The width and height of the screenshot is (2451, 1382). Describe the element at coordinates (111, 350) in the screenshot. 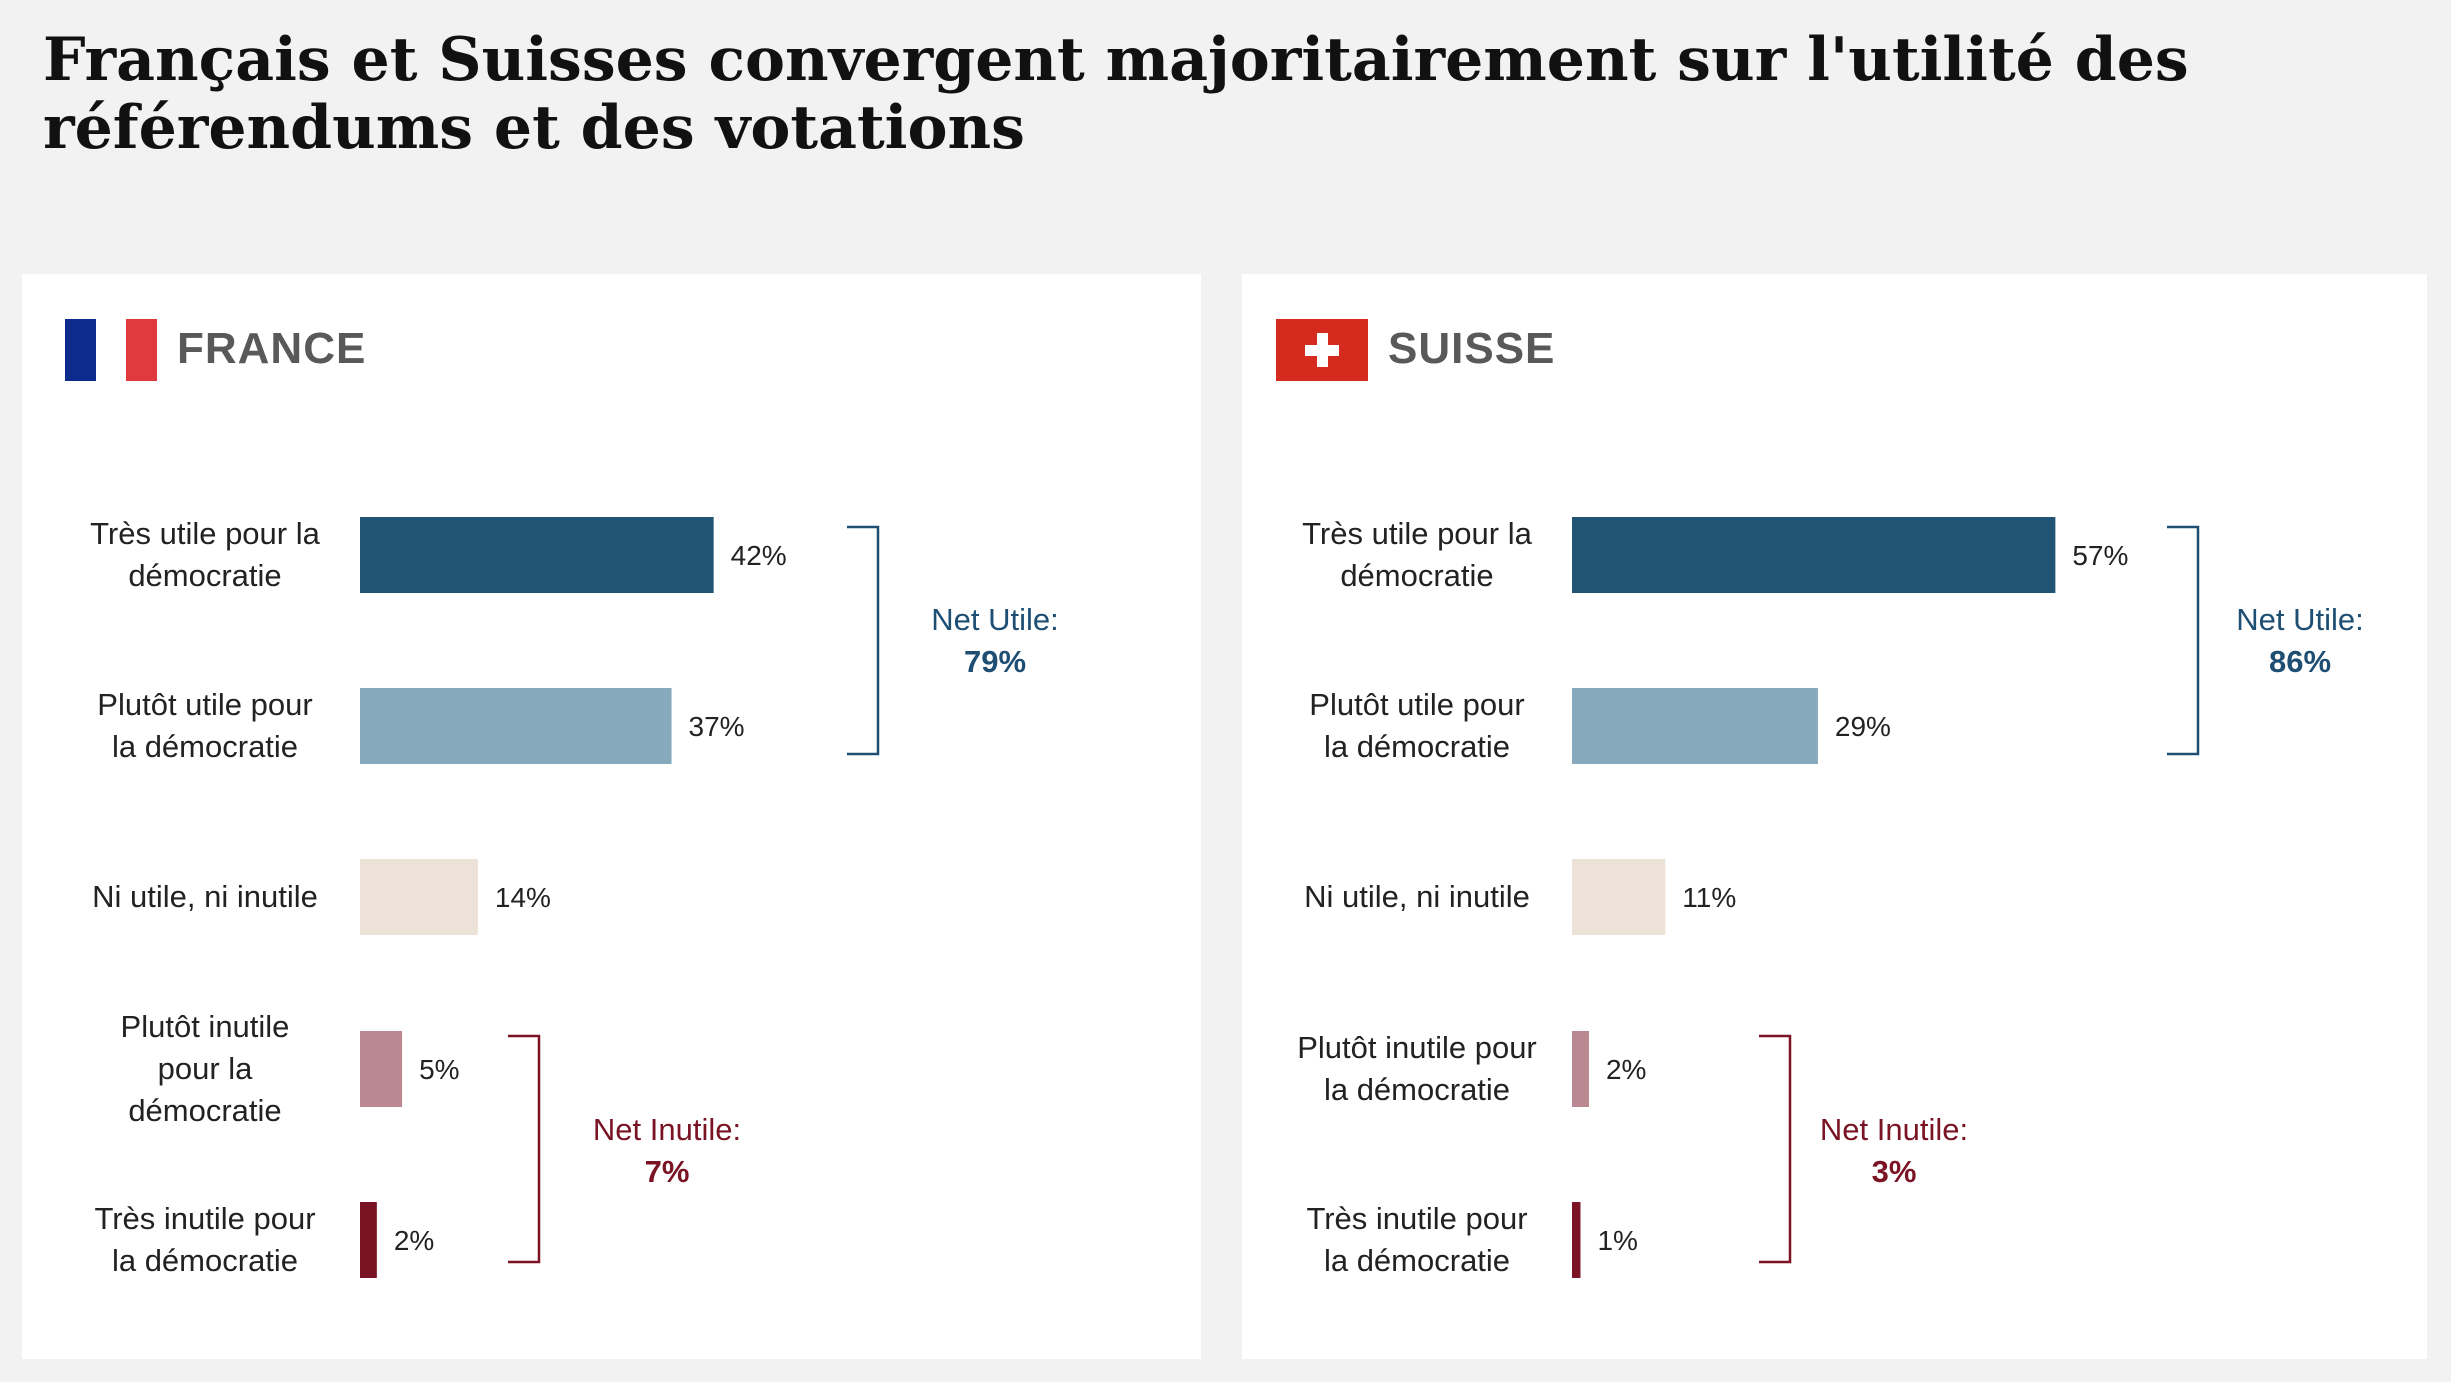

I see `france-flag-icon` at that location.